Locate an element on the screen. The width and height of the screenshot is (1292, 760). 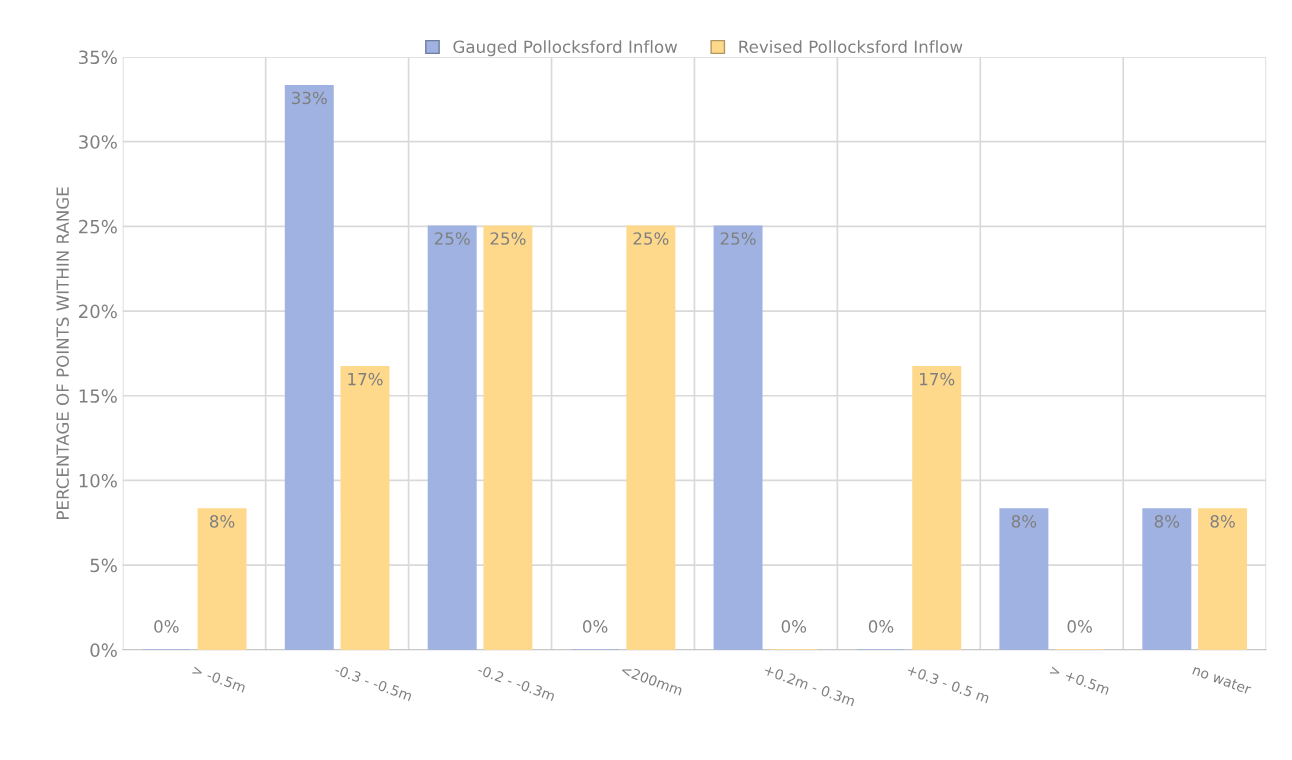
y-tick-label: 15% is located at coordinates (98, 396).